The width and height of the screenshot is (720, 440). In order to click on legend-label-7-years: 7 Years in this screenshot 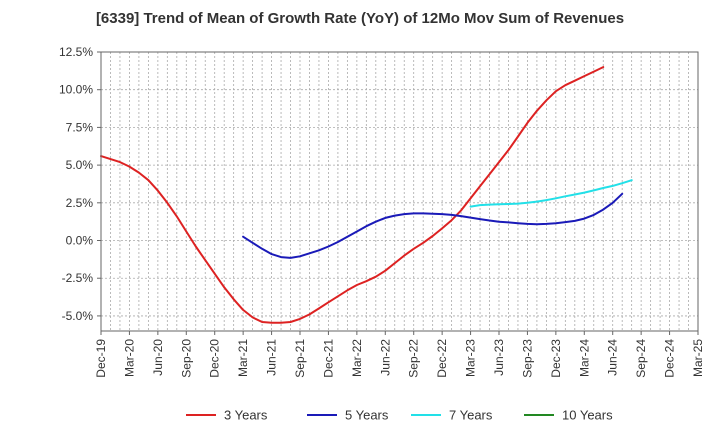, I will do `click(471, 415)`.